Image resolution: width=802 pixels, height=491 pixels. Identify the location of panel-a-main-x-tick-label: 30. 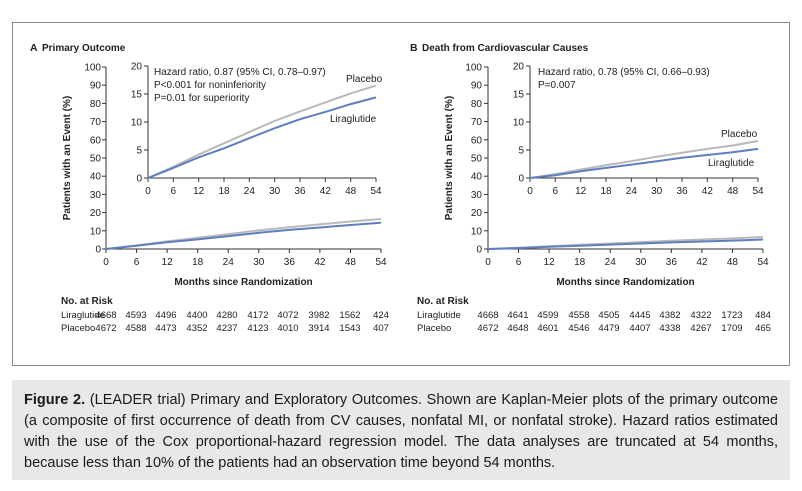
(259, 262).